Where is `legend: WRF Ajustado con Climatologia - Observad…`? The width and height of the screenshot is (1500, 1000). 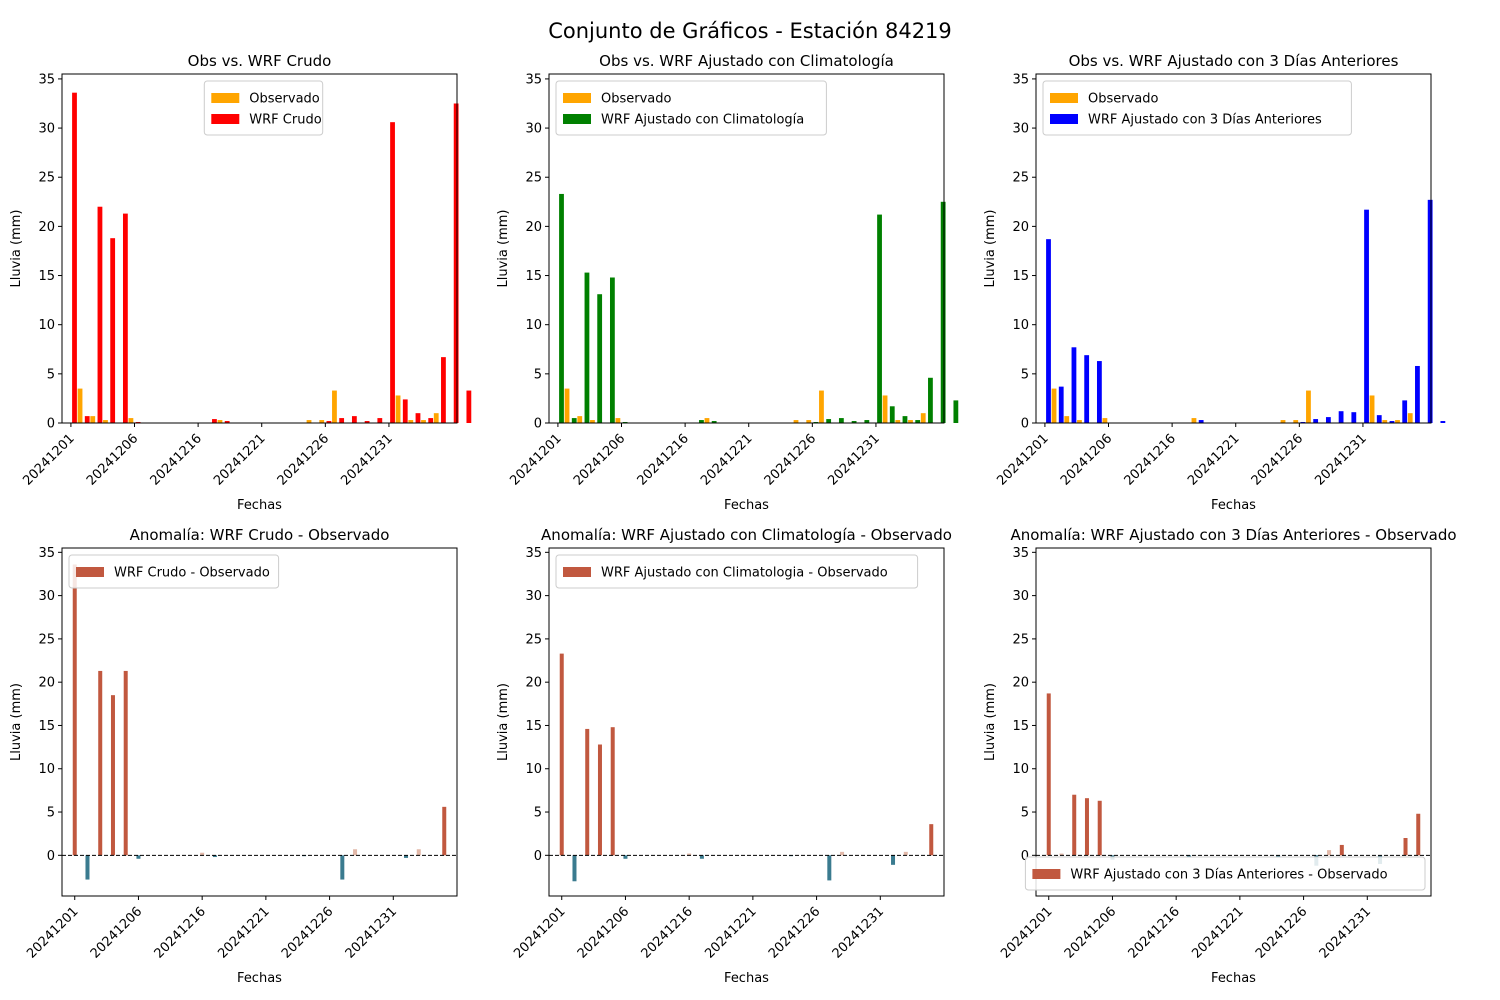
legend: WRF Ajustado con Climatologia - Observad… is located at coordinates (737, 571).